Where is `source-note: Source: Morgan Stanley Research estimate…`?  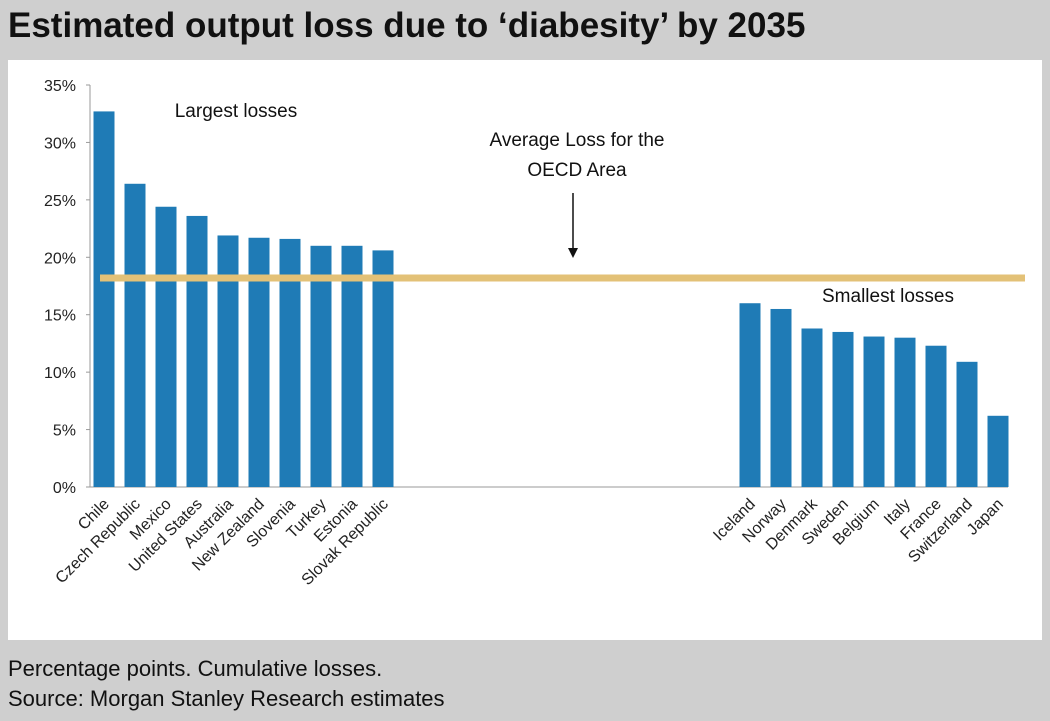
source-note: Source: Morgan Stanley Research estimate… is located at coordinates (226, 698).